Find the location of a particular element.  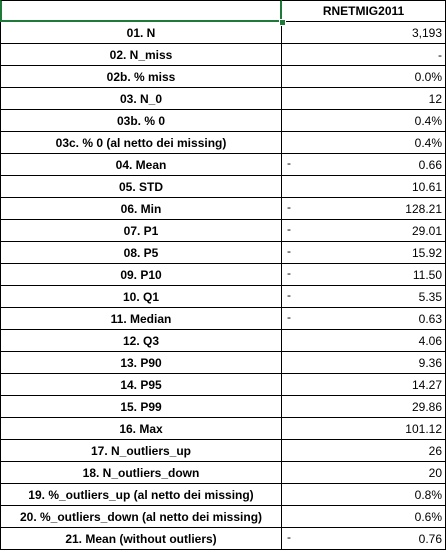

stat-label-cell: 13. P90 is located at coordinates (141, 363).